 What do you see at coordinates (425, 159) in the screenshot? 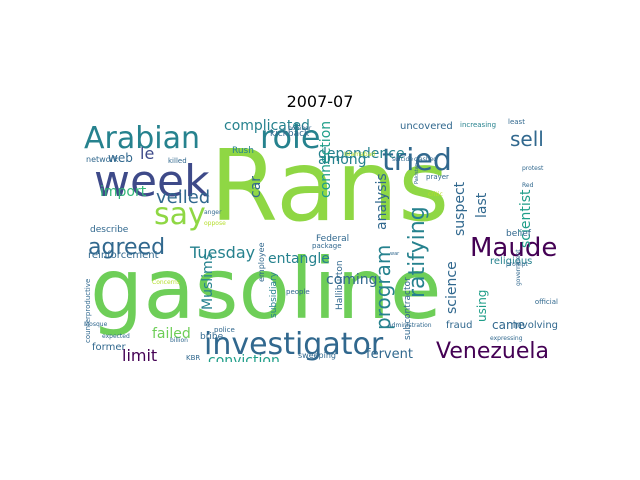
I see `word-clashed: clashed` at bounding box center [425, 159].